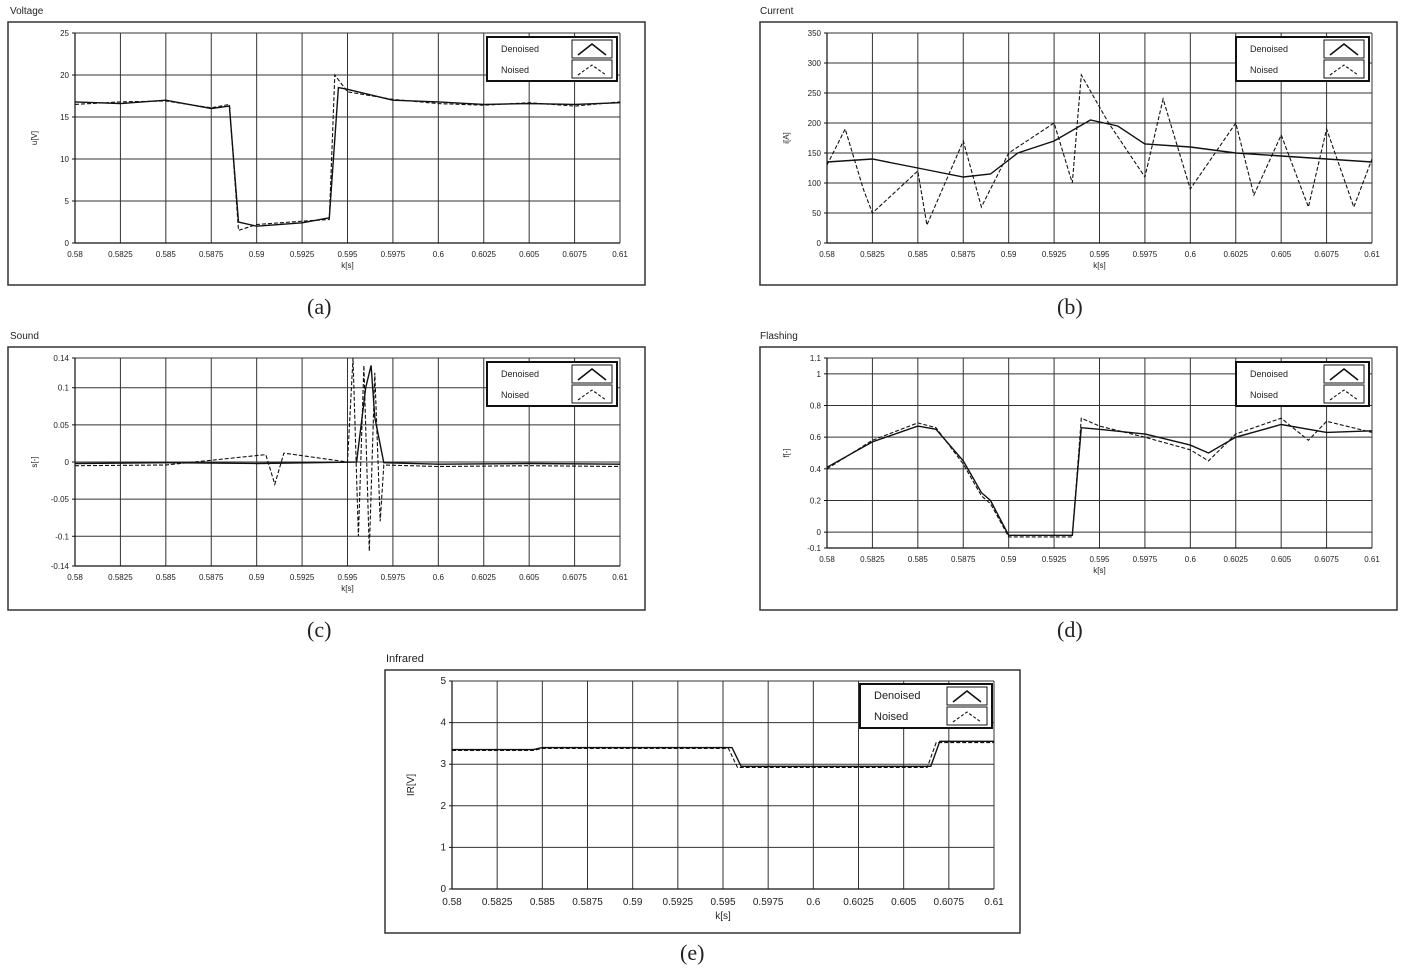 The height and width of the screenshot is (971, 1402). What do you see at coordinates (816, 358) in the screenshot?
I see `y-tick-label: 1.1` at bounding box center [816, 358].